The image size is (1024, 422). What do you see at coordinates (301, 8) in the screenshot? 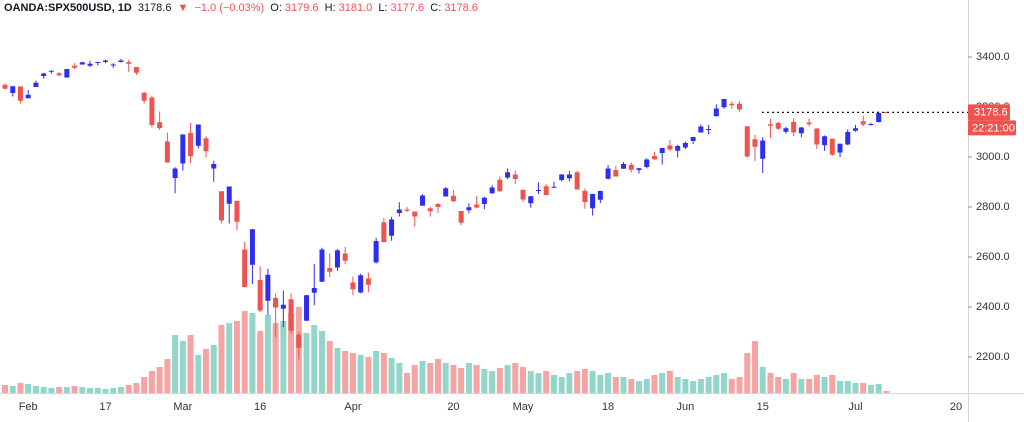
I see `open: 3179.6` at bounding box center [301, 8].